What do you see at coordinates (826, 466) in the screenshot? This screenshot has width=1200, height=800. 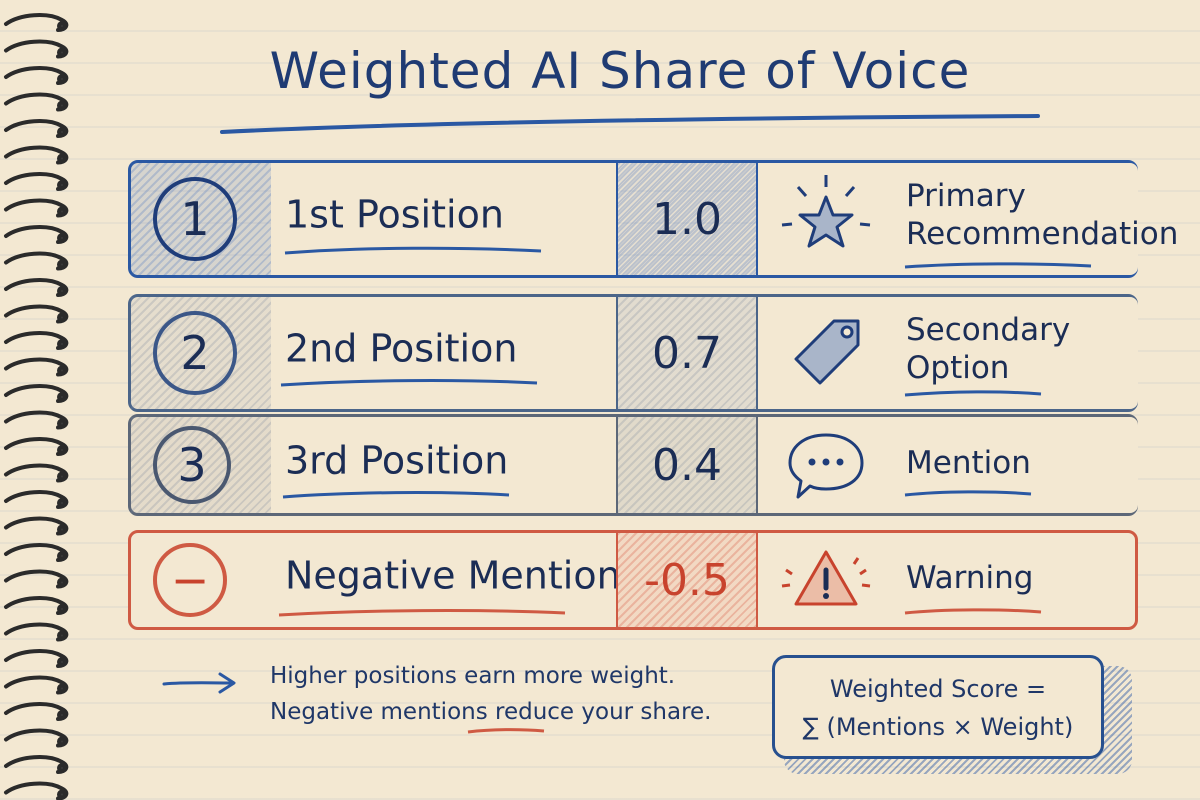 I see `speech-bubble-icon` at bounding box center [826, 466].